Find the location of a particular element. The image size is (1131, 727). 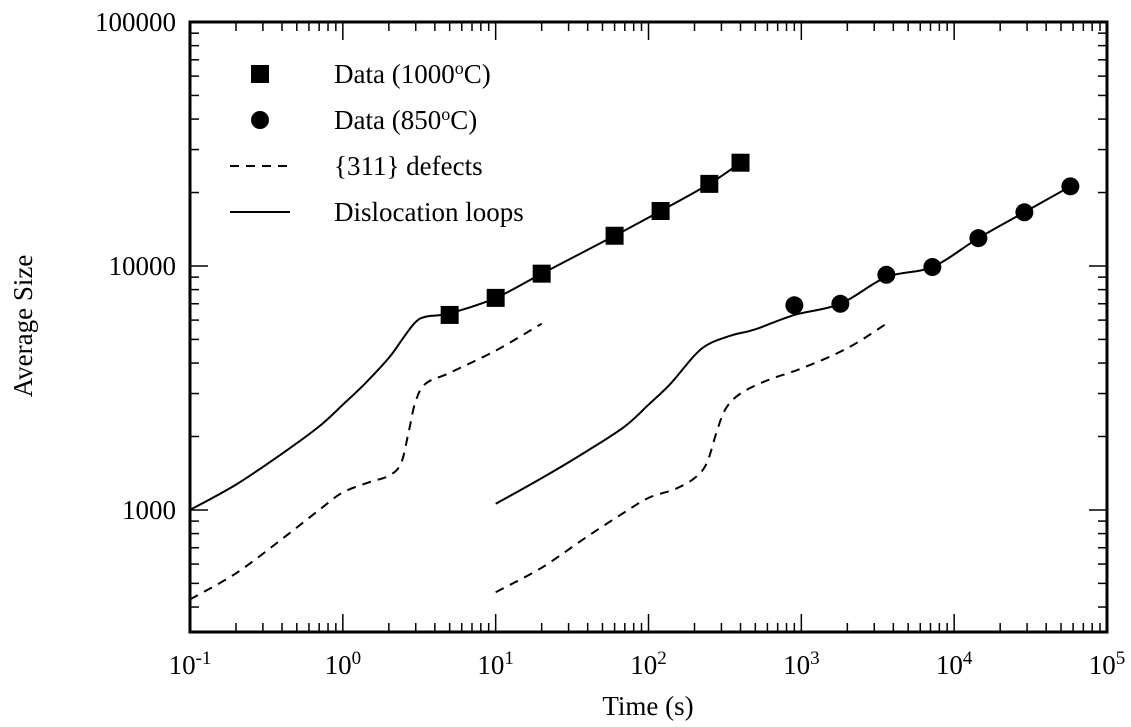

y-tick-label: 10000 is located at coordinates (143, 266).